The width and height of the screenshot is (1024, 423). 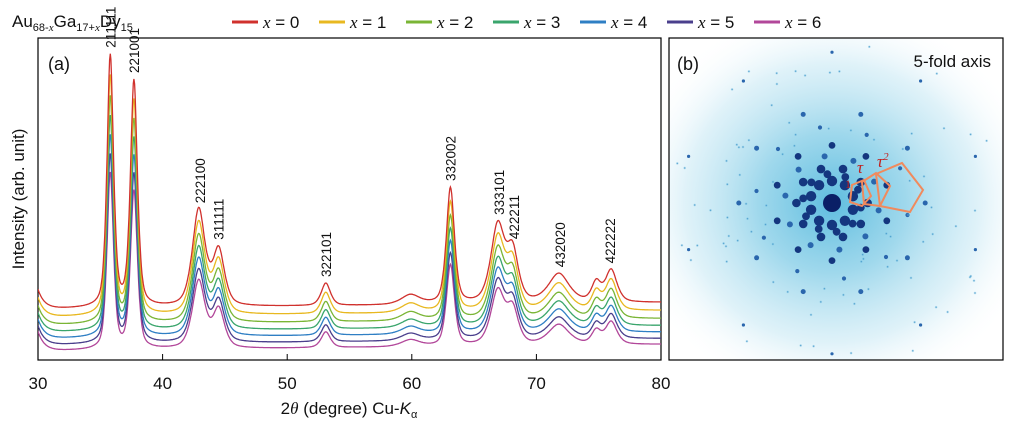 I want to click on legend-entry: x = 1, so click(x=352, y=22).